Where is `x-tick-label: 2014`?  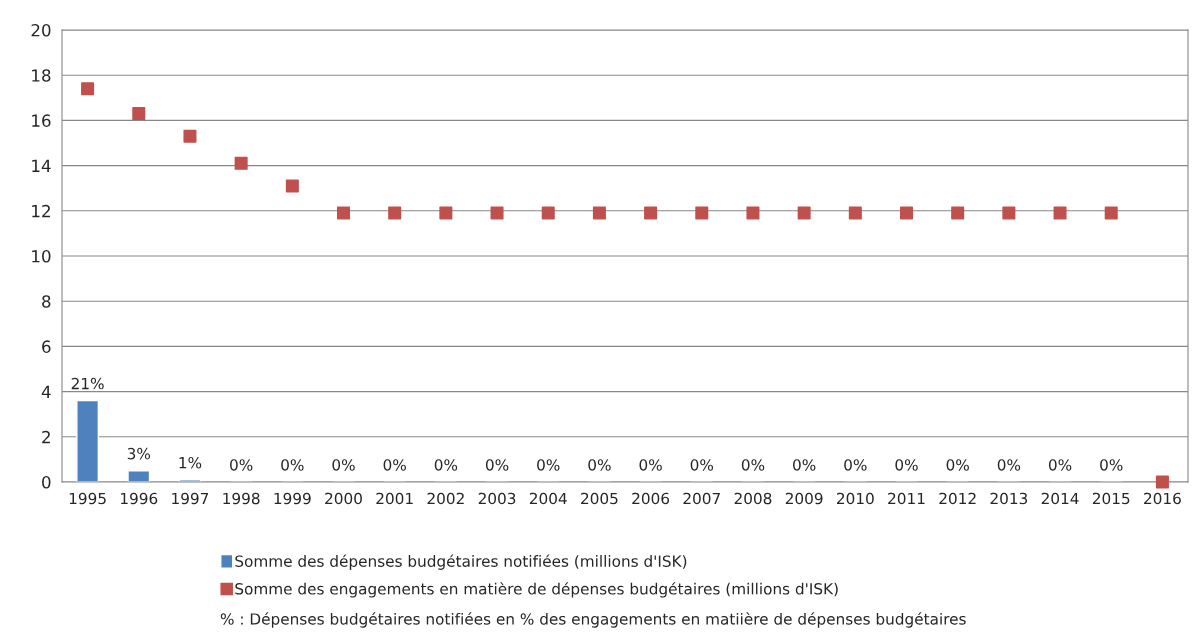
x-tick-label: 2014 is located at coordinates (1060, 498).